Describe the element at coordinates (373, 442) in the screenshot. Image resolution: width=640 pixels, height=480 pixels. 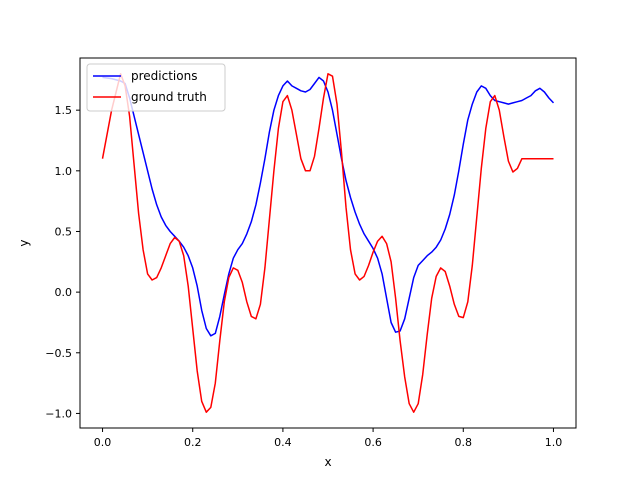
I see `x-tick-label: 0.6` at that location.